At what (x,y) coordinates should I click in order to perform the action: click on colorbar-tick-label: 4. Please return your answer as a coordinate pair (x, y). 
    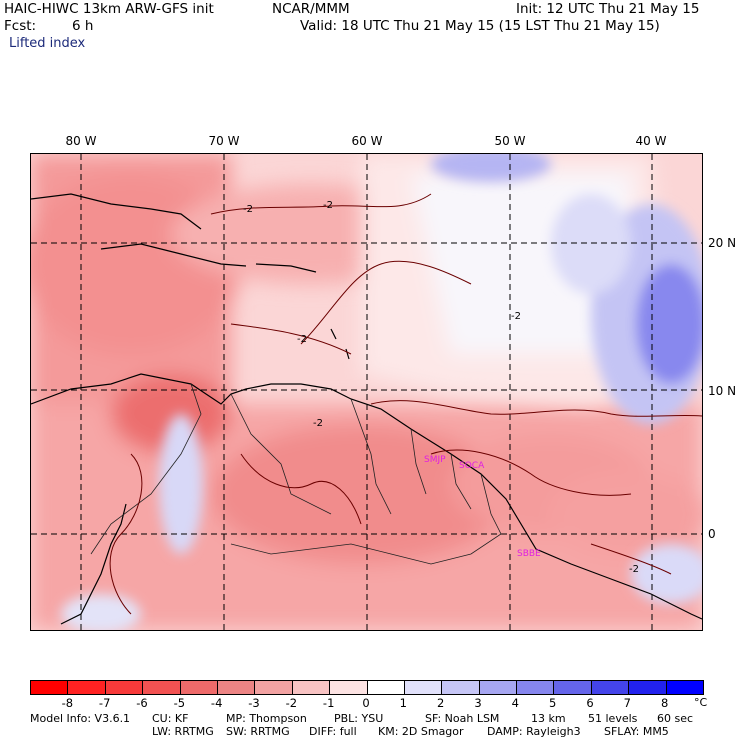
    Looking at the image, I should click on (515, 703).